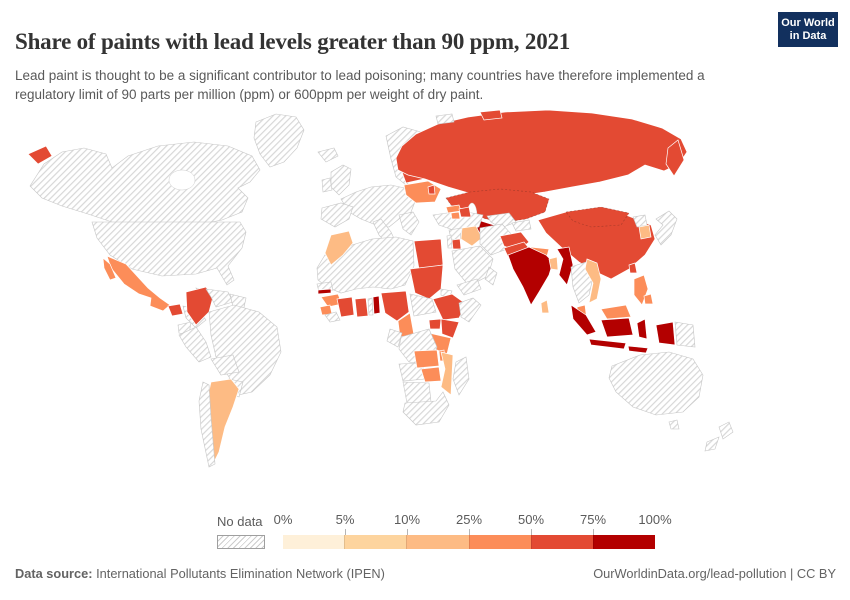 The image size is (850, 600). What do you see at coordinates (607, 344) in the screenshot?
I see `country-indonesia-java` at bounding box center [607, 344].